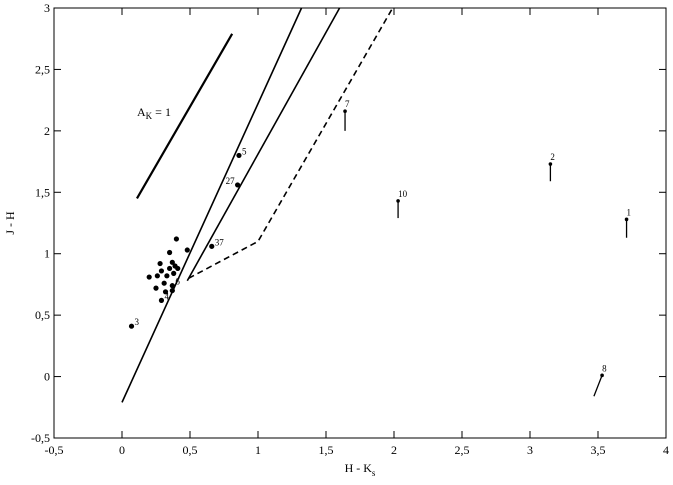 Image resolution: width=673 pixels, height=485 pixels. Describe the element at coordinates (598, 450) in the screenshot. I see `x-tick-label: 3,5` at that location.